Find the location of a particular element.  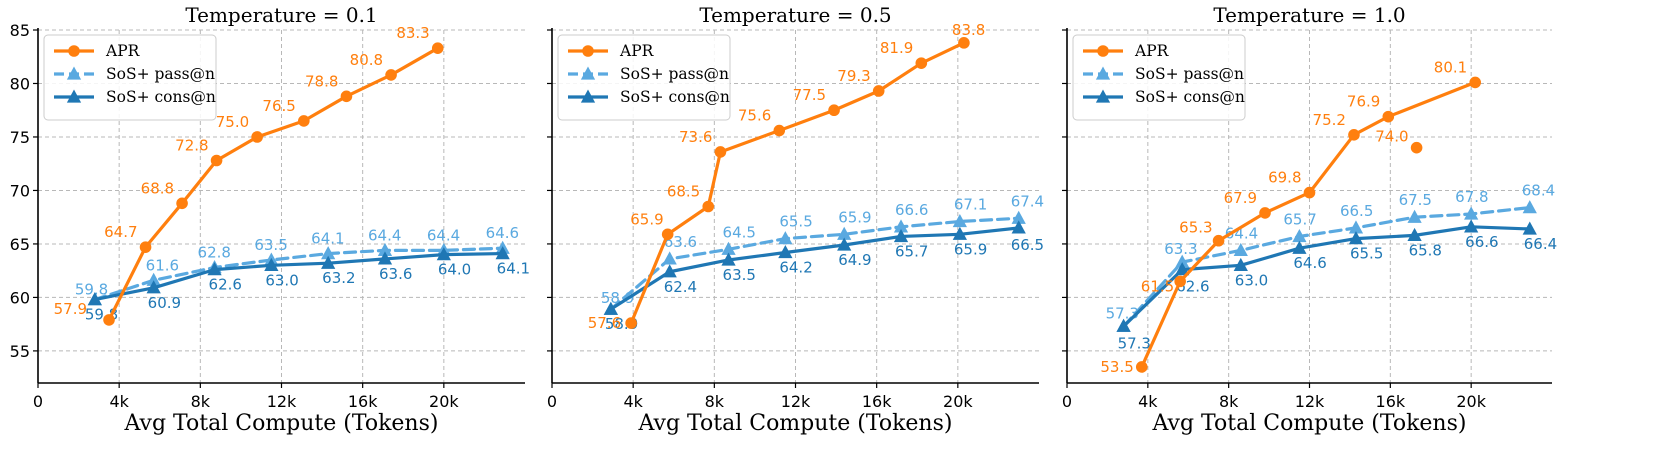

data-label: 76.5 is located at coordinates (278, 106).